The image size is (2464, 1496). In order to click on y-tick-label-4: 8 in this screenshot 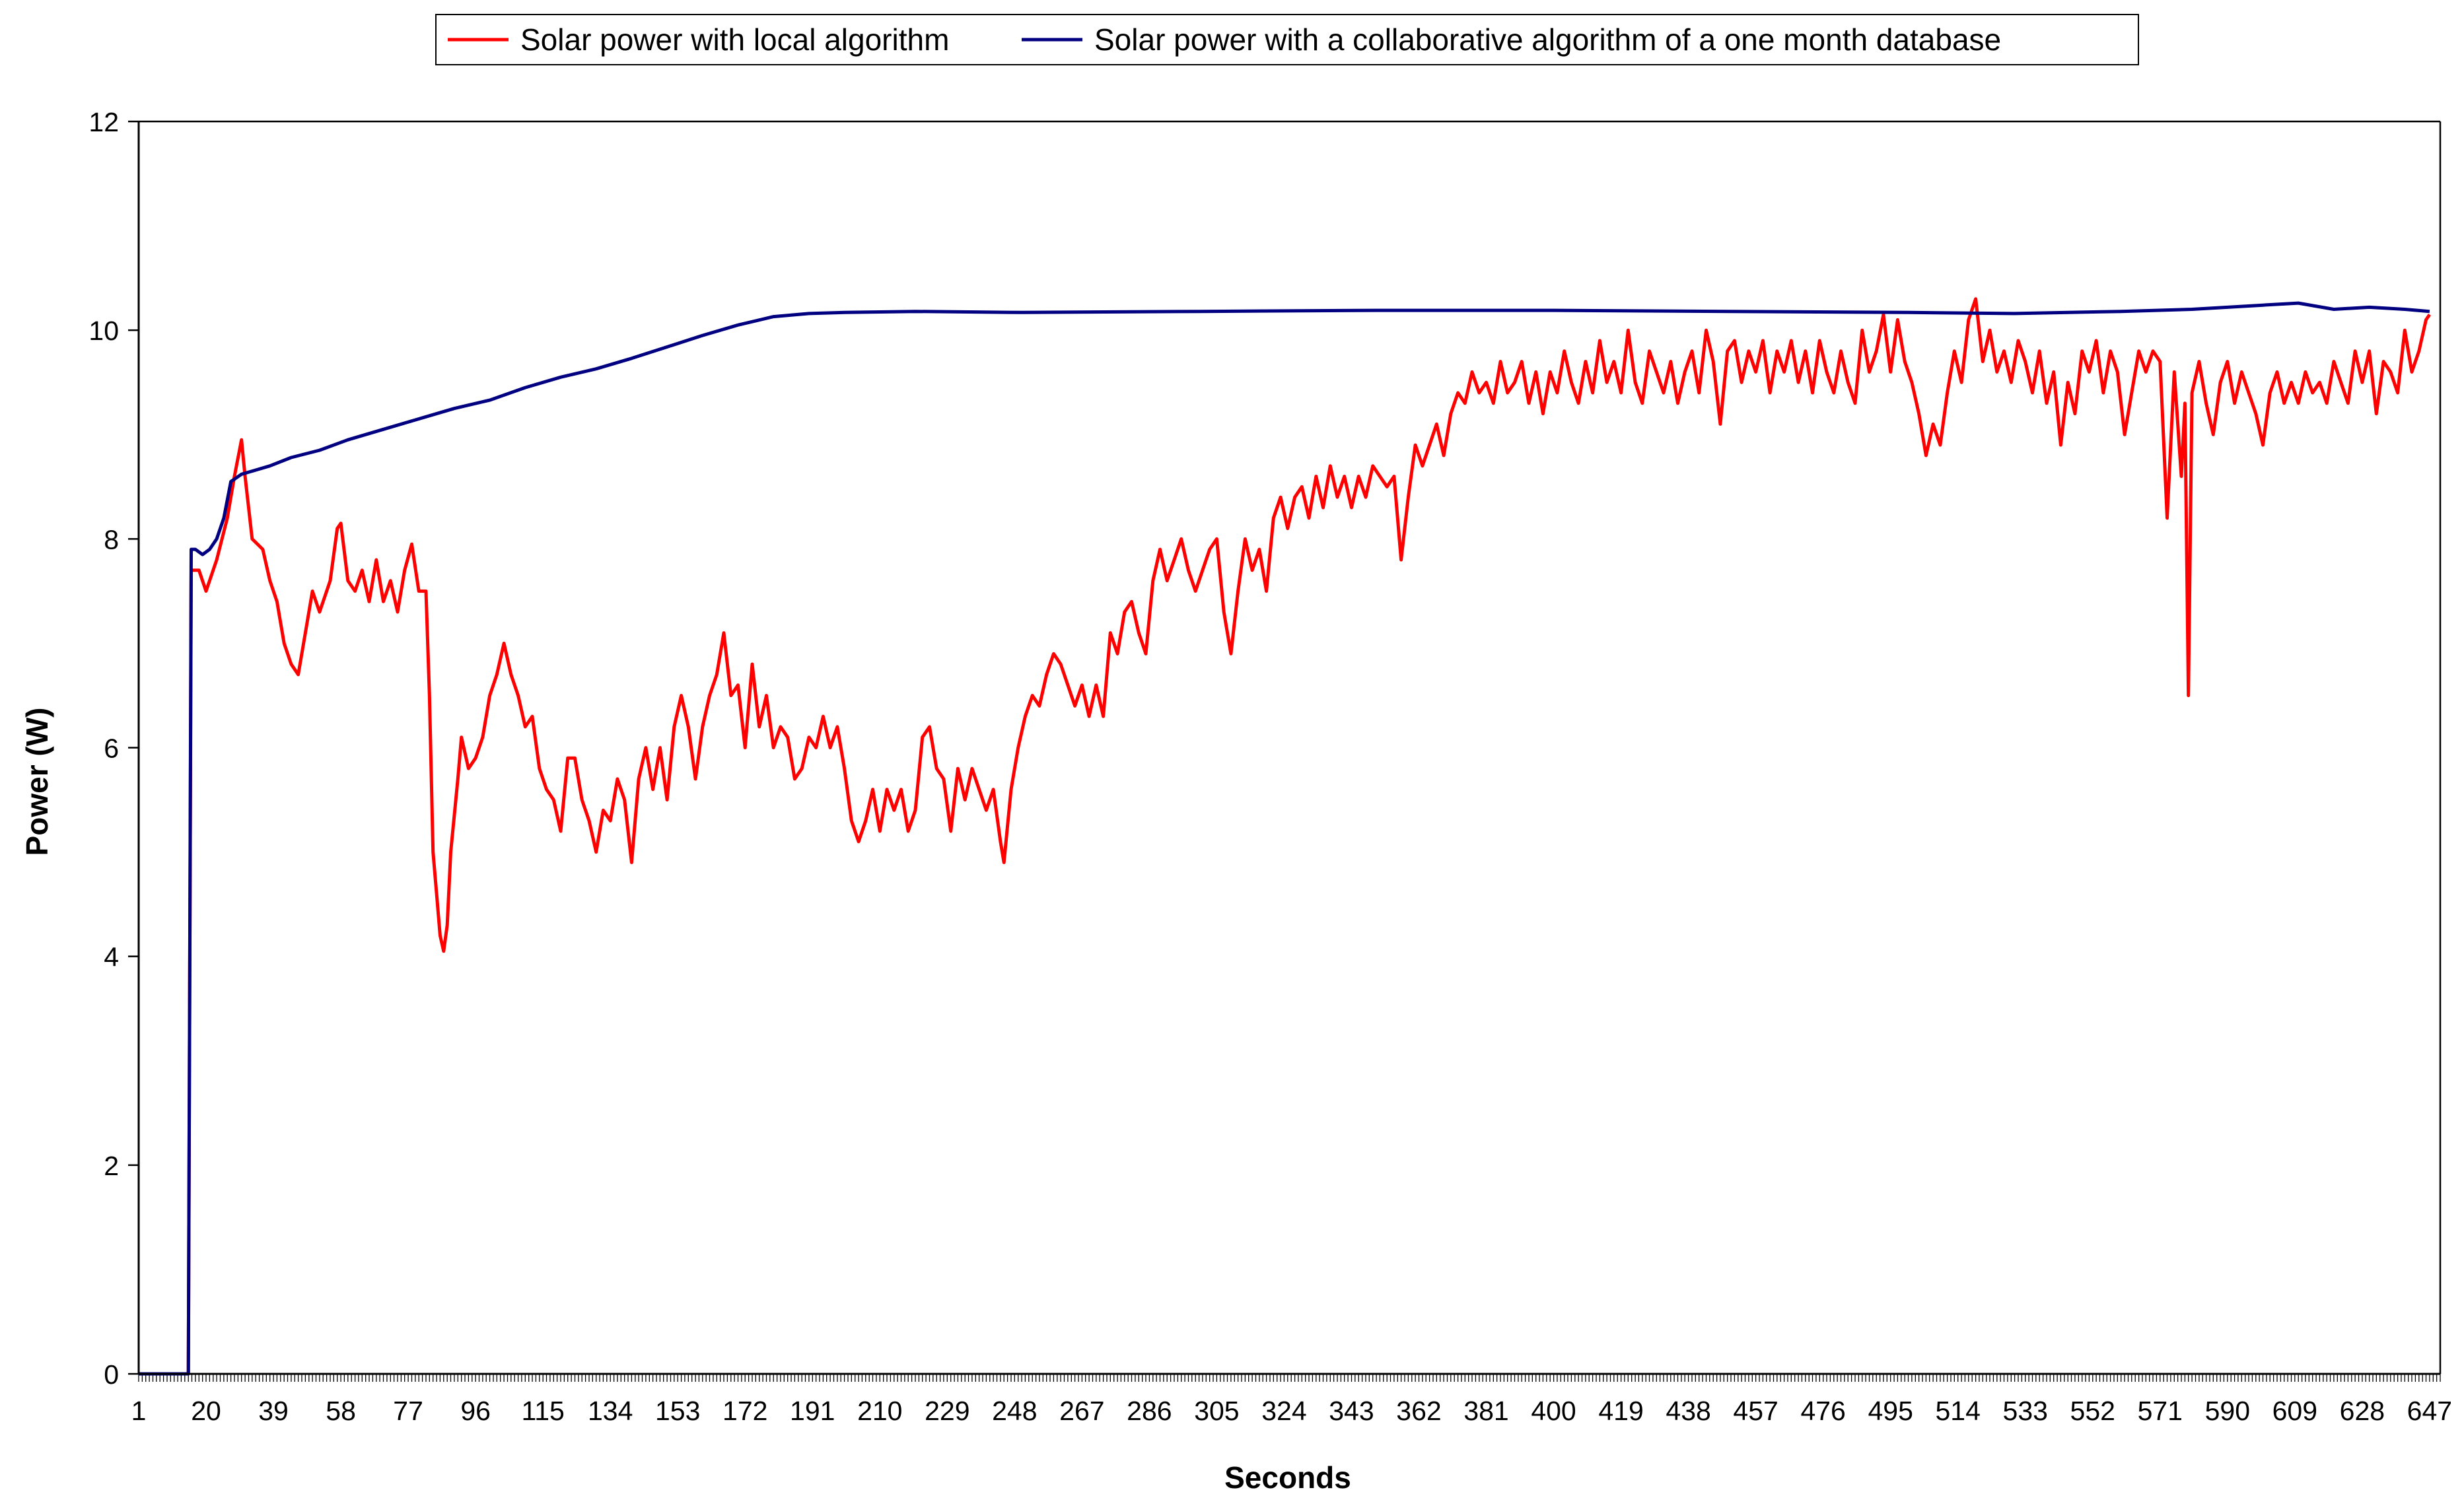, I will do `click(111, 539)`.